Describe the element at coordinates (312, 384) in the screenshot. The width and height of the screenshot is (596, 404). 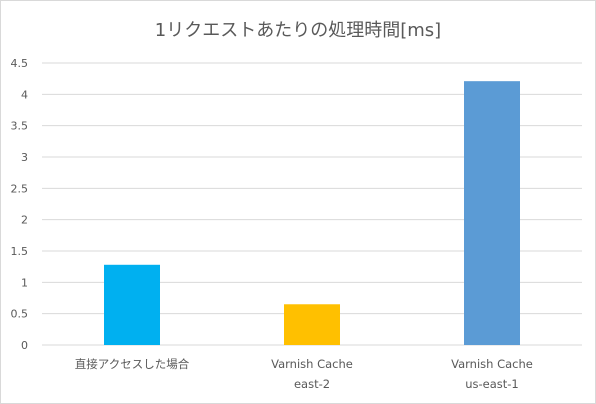
I see `category-label: east-2` at that location.